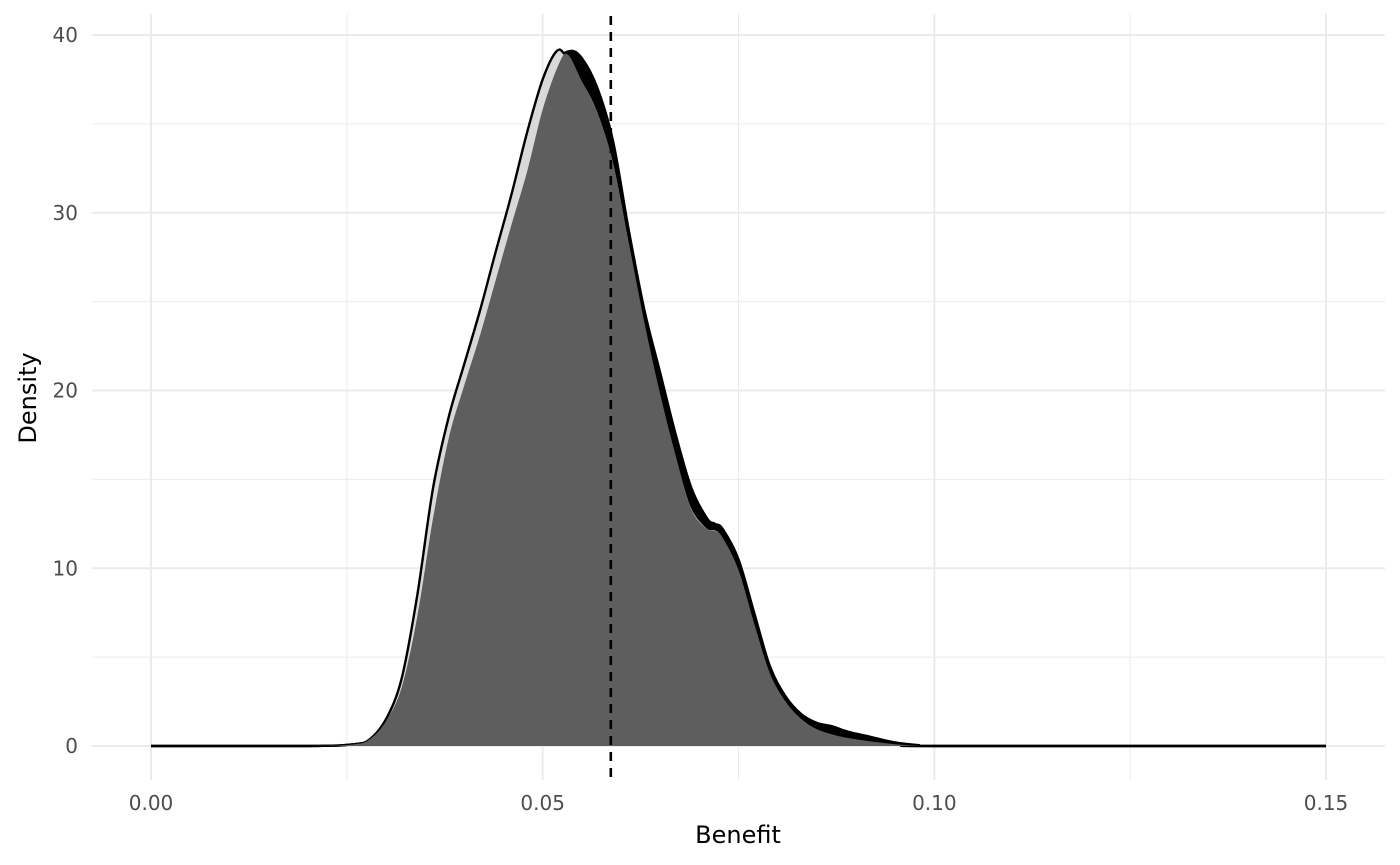 This screenshot has width=1400, height=865. What do you see at coordinates (28, 397) in the screenshot?
I see `y-axis-title: Density` at bounding box center [28, 397].